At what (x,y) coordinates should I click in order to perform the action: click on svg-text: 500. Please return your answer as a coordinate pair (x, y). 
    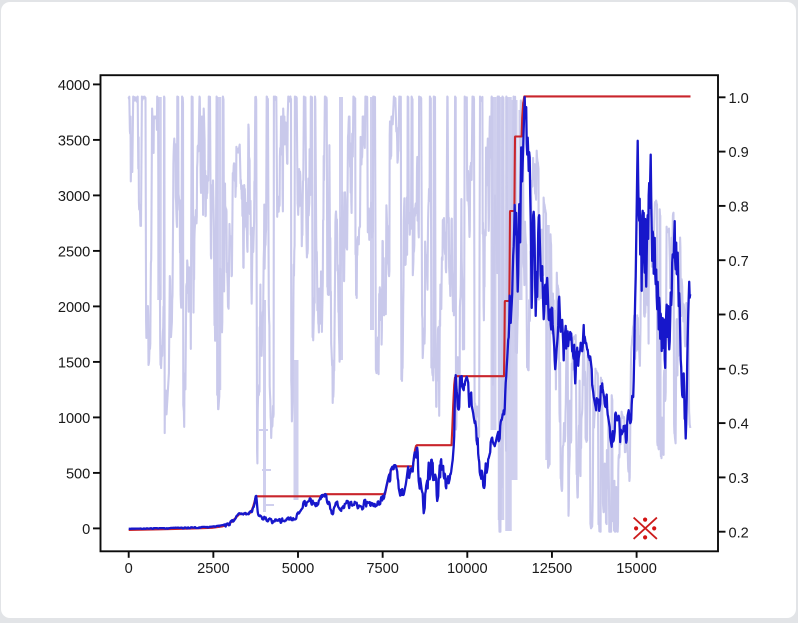
    Looking at the image, I should click on (78, 475).